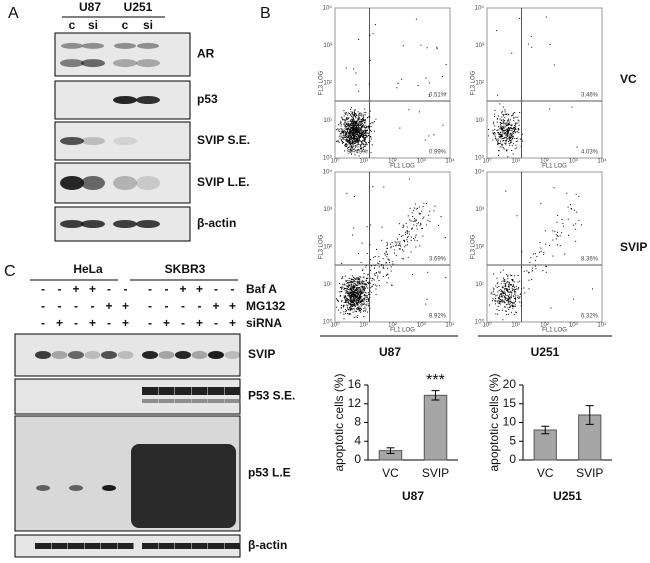 The image size is (650, 563). Describe the element at coordinates (545, 430) in the screenshot. I see `error-bar` at that location.